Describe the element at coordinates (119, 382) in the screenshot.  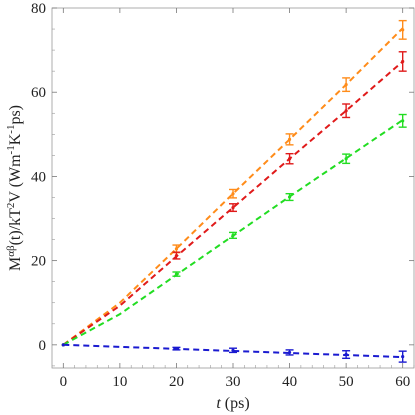
I see `x-tick-label: 10` at that location.